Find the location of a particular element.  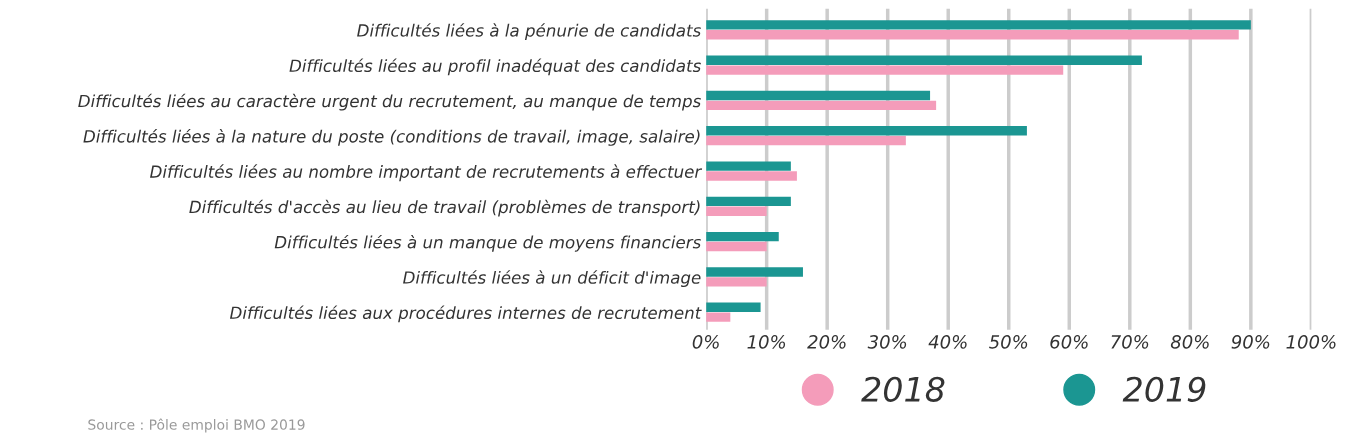

x-tick-label: 40% is located at coordinates (947, 342).